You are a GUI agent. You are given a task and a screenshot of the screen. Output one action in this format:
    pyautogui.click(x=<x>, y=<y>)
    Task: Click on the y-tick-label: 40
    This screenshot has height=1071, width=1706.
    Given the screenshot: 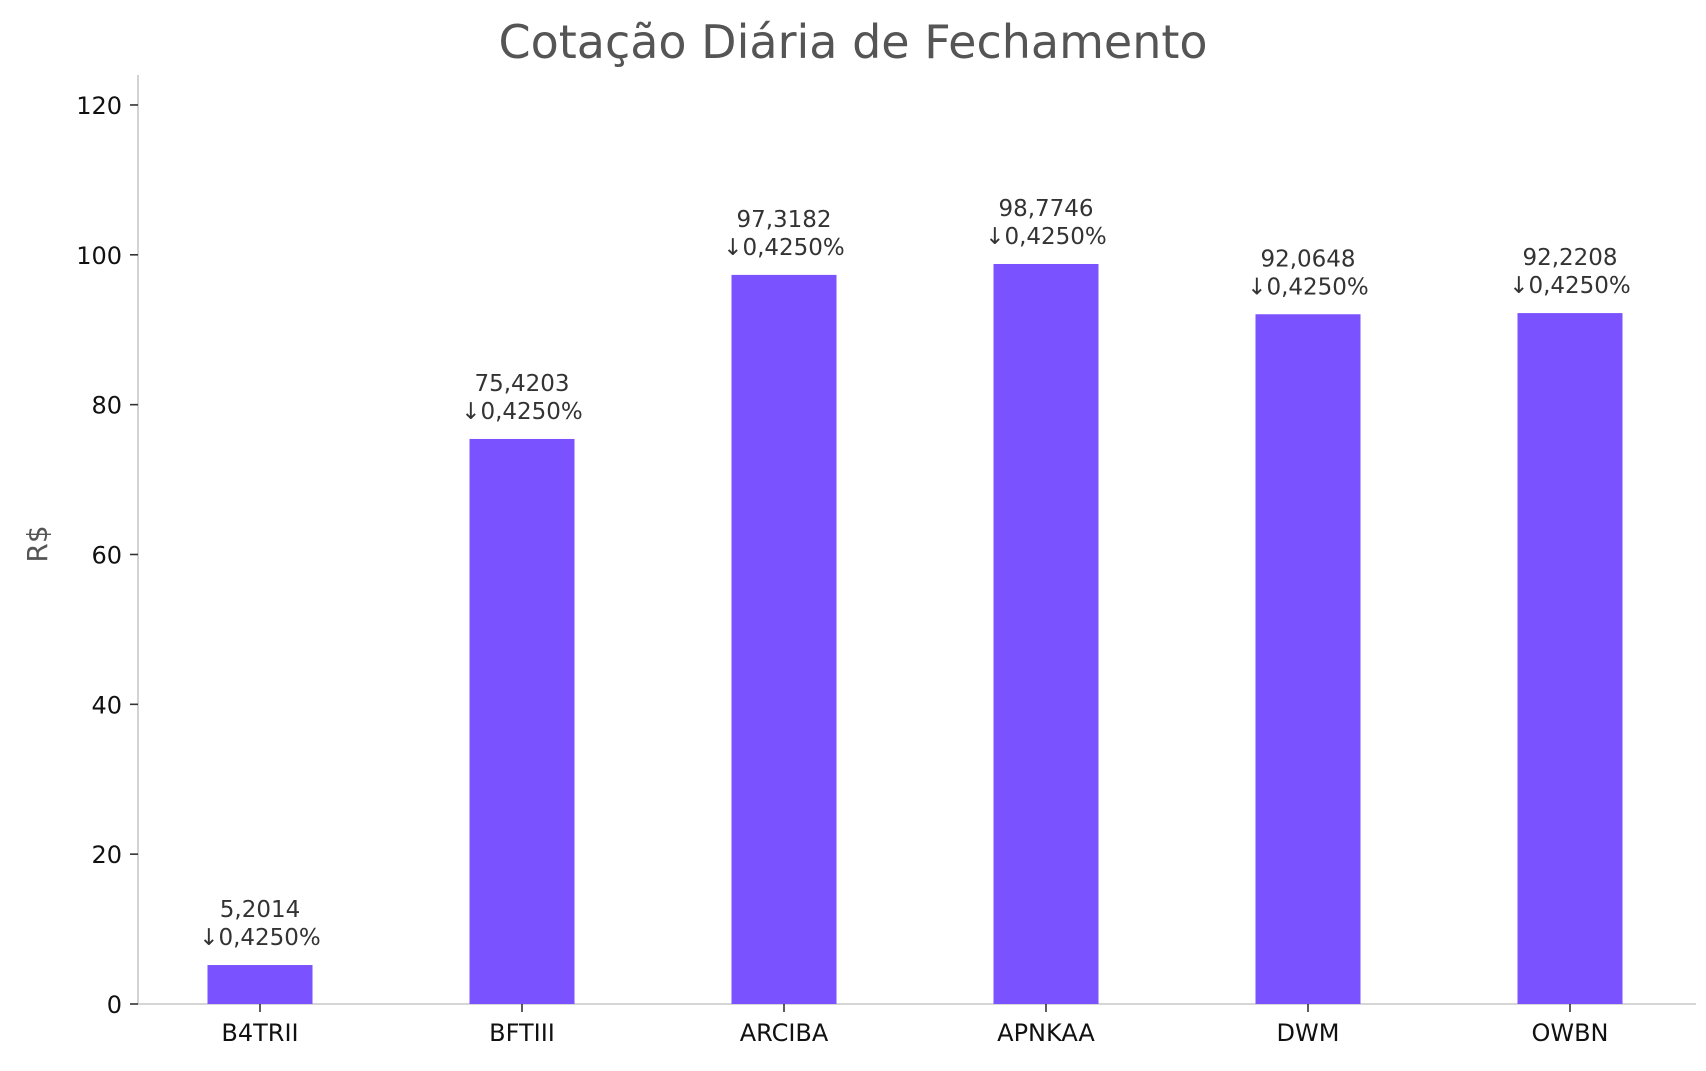 What is the action you would take?
    pyautogui.click(x=106, y=705)
    